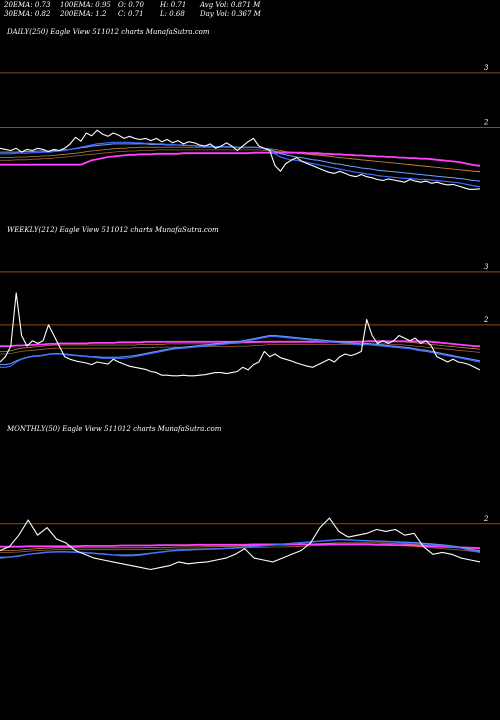 The image size is (500, 720). Describe the element at coordinates (27, 14) in the screenshot. I see `ema30-value: 30EMA: 0.82` at that location.